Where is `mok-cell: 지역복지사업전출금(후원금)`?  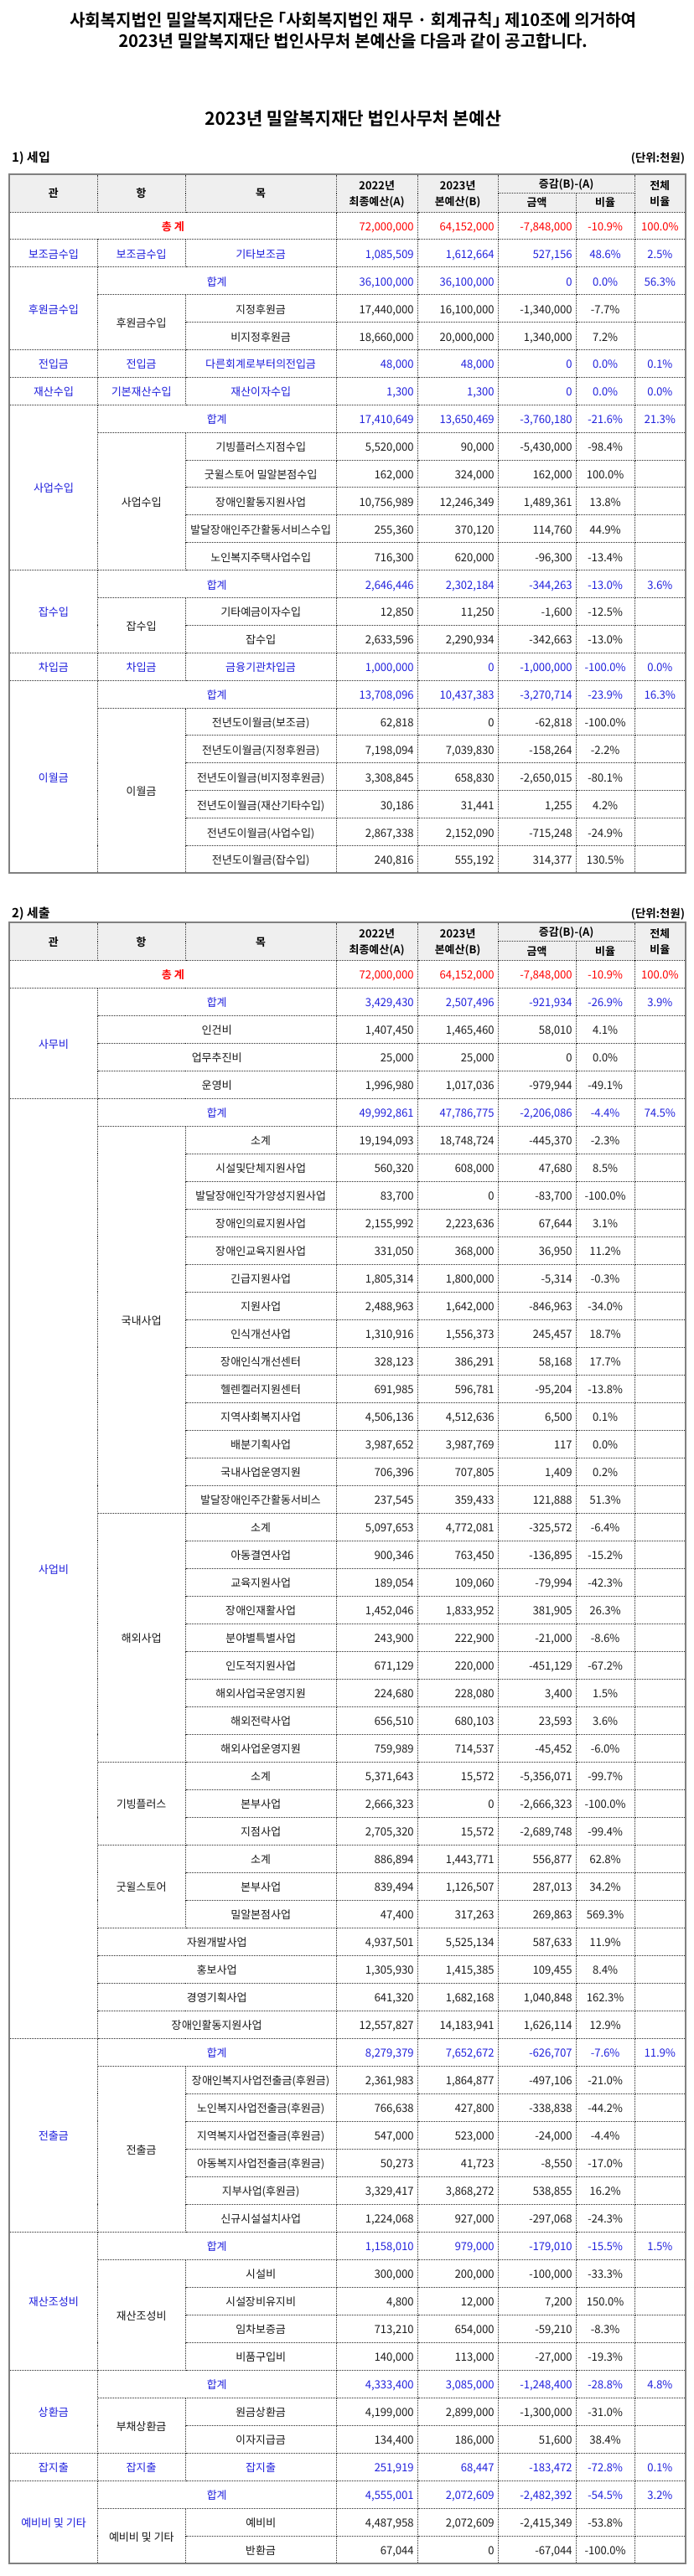
mok-cell: 지역복지사업전출금(후원금) is located at coordinates (260, 2135).